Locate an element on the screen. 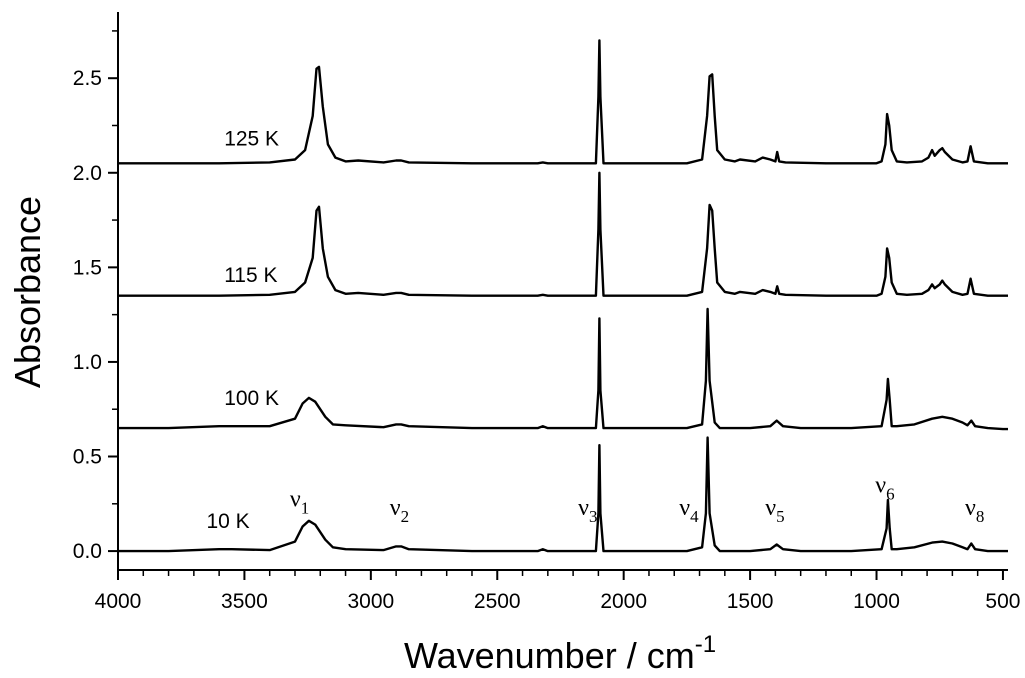  y-axis-title: Absorbance is located at coordinates (27, 292).